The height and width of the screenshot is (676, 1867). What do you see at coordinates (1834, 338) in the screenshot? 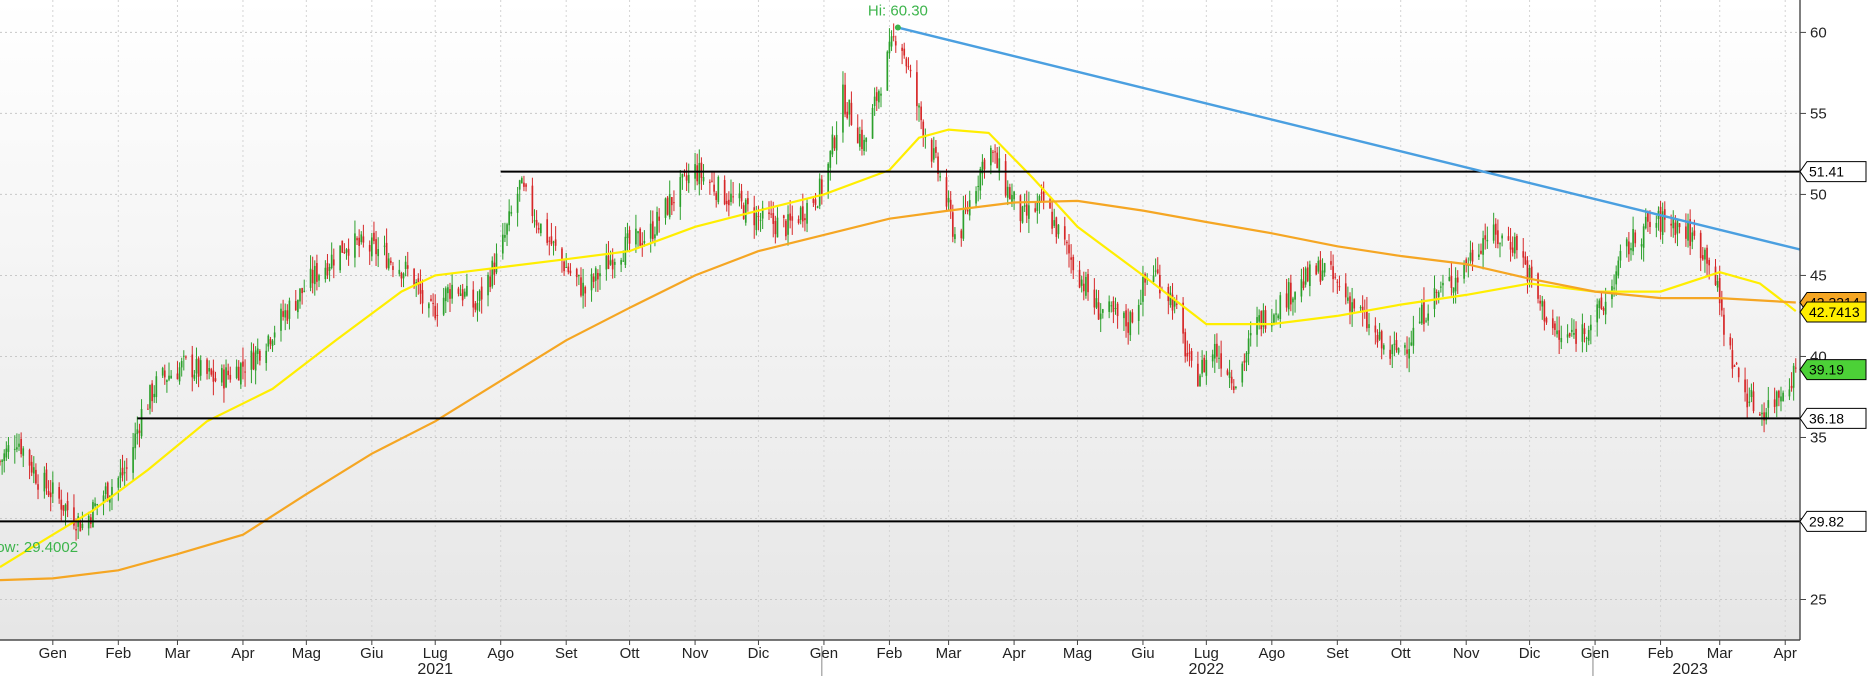
I see `y-axis-panel` at bounding box center [1834, 338].